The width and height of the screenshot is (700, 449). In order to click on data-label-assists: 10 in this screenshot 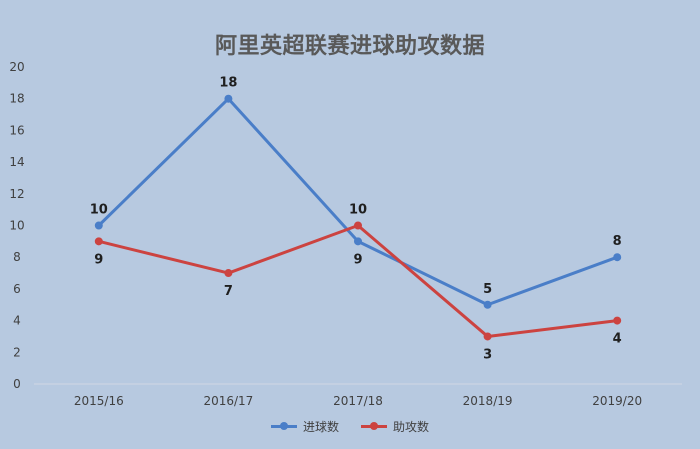, I will do `click(358, 210)`.